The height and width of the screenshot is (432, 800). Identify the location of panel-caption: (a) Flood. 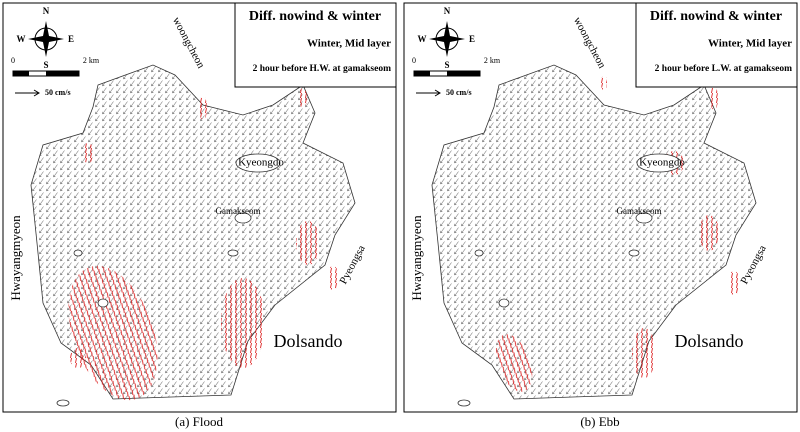
(199, 421).